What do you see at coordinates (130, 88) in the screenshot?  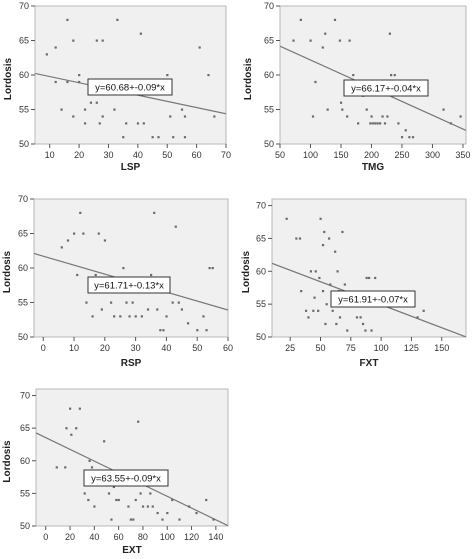 I see `equation-label: y=60.68+-0.09*x` at bounding box center [130, 88].